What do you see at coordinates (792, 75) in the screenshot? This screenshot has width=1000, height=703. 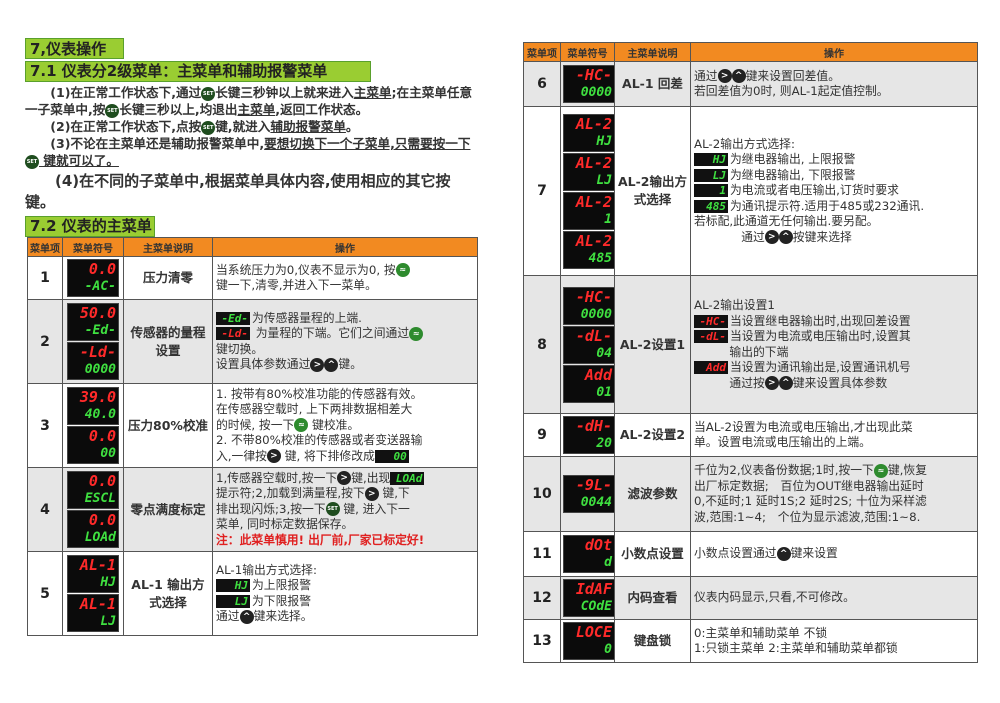 I see `text: 键来设置回差值。` at bounding box center [792, 75].